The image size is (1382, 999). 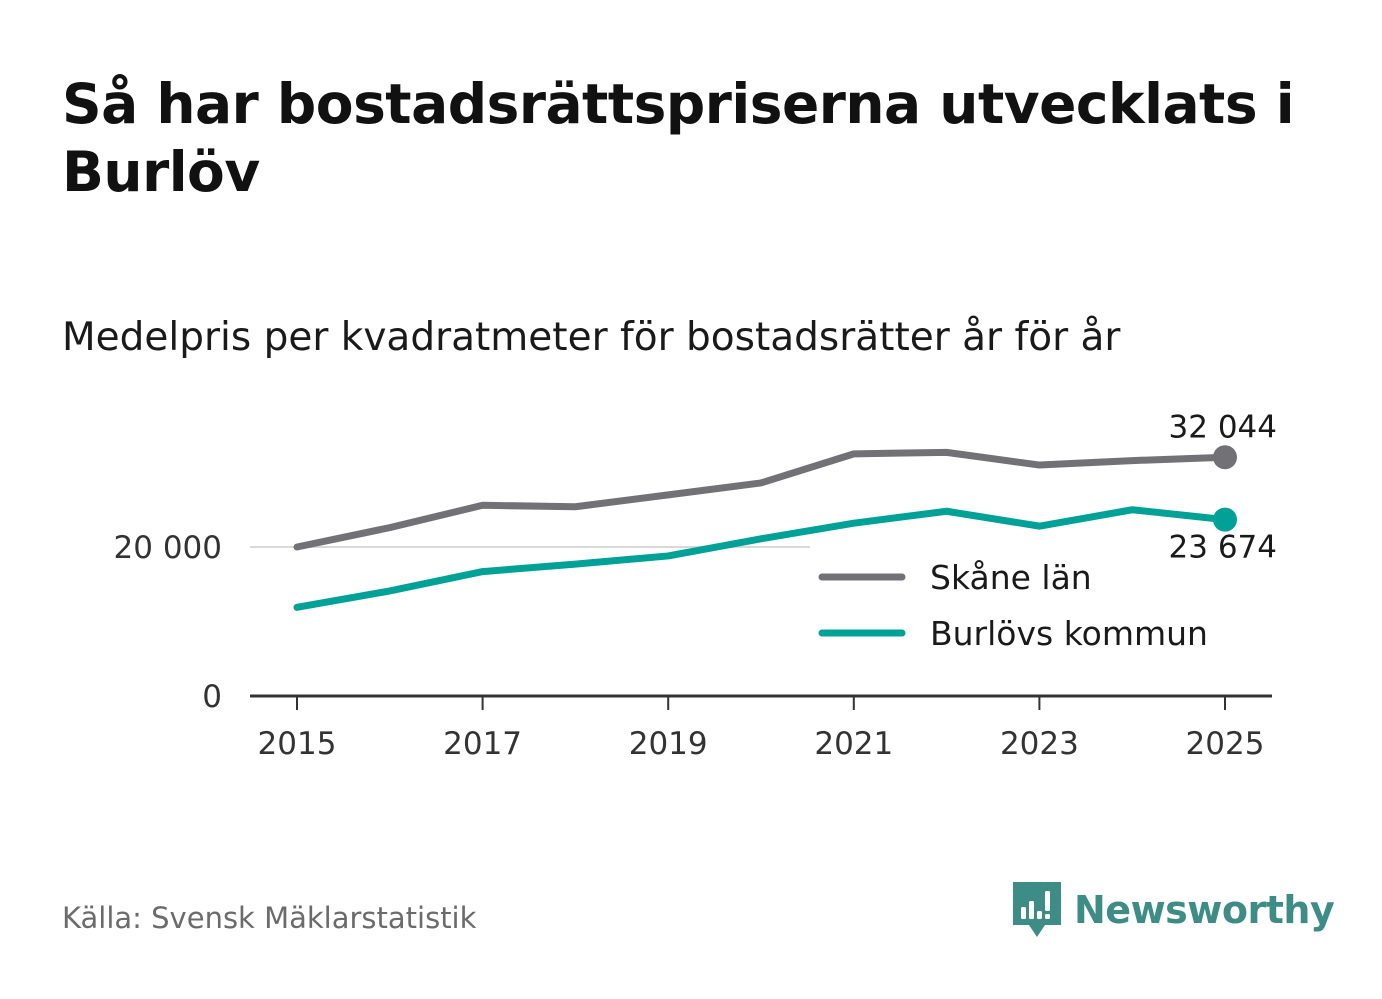 I want to click on x-axis: 2015 2017 2019 2021 2023 2025, so click(x=761, y=728).